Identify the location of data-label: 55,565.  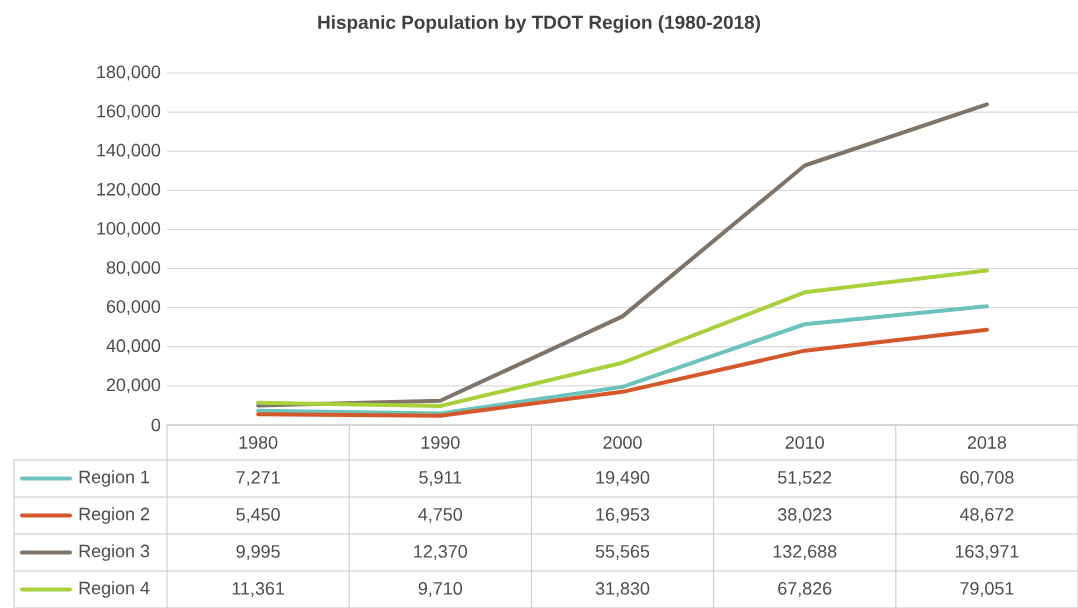
(622, 552).